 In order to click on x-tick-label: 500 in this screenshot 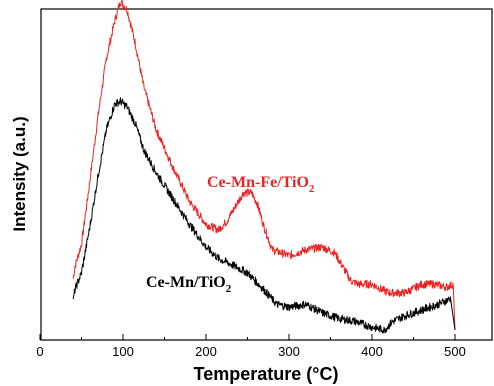, I will do `click(455, 351)`.